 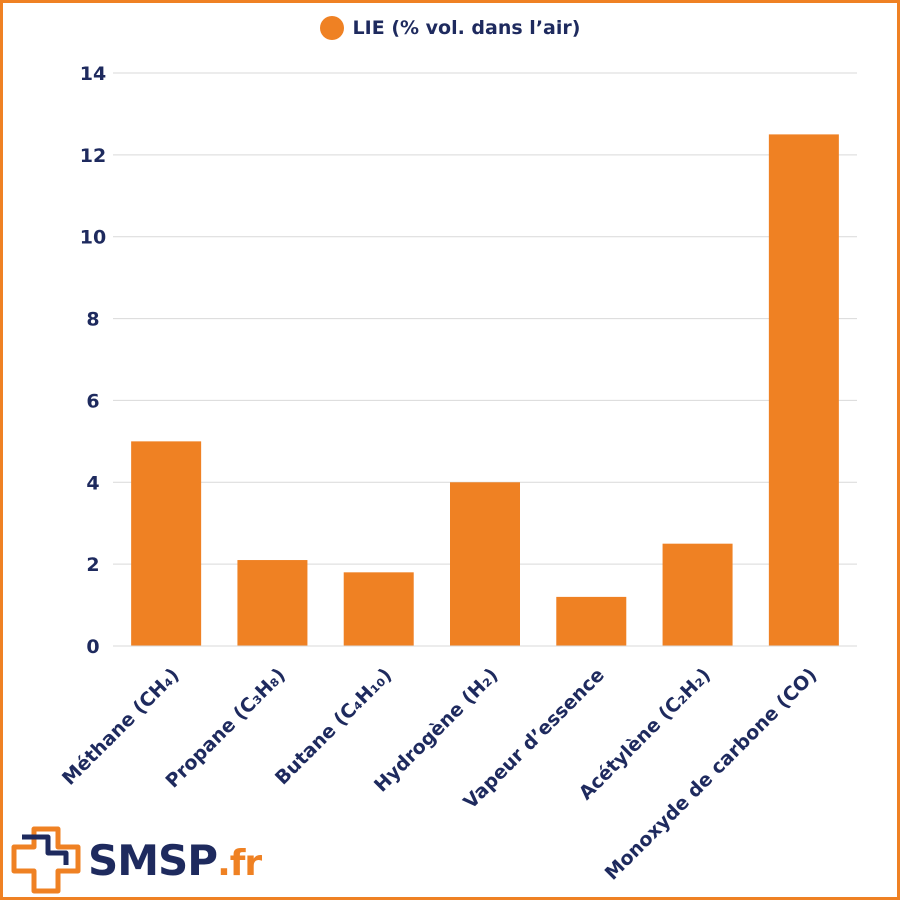 What do you see at coordinates (121, 727) in the screenshot?
I see `x-tick-label: Méthane (CH₄)` at bounding box center [121, 727].